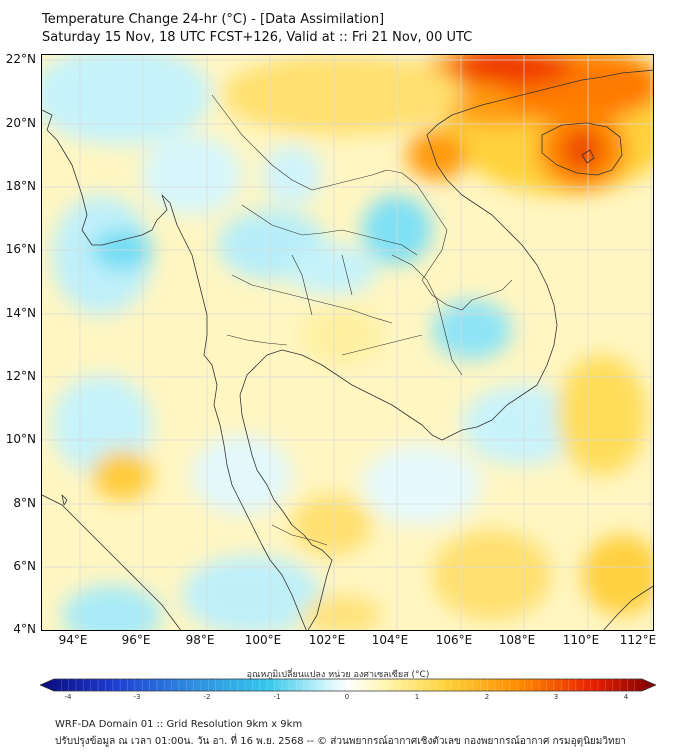 The height and width of the screenshot is (756, 676). Describe the element at coordinates (207, 697) in the screenshot. I see `colorbar-tick: -2` at that location.